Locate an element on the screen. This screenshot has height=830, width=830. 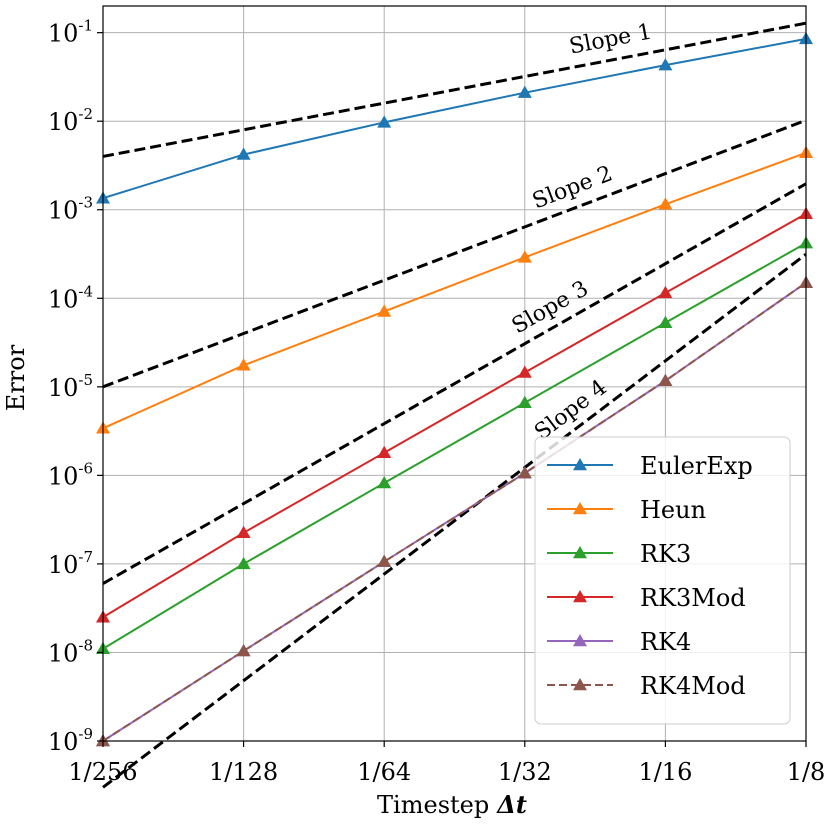
y-tick-label: 10⁻⁷ is located at coordinates (70, 563).